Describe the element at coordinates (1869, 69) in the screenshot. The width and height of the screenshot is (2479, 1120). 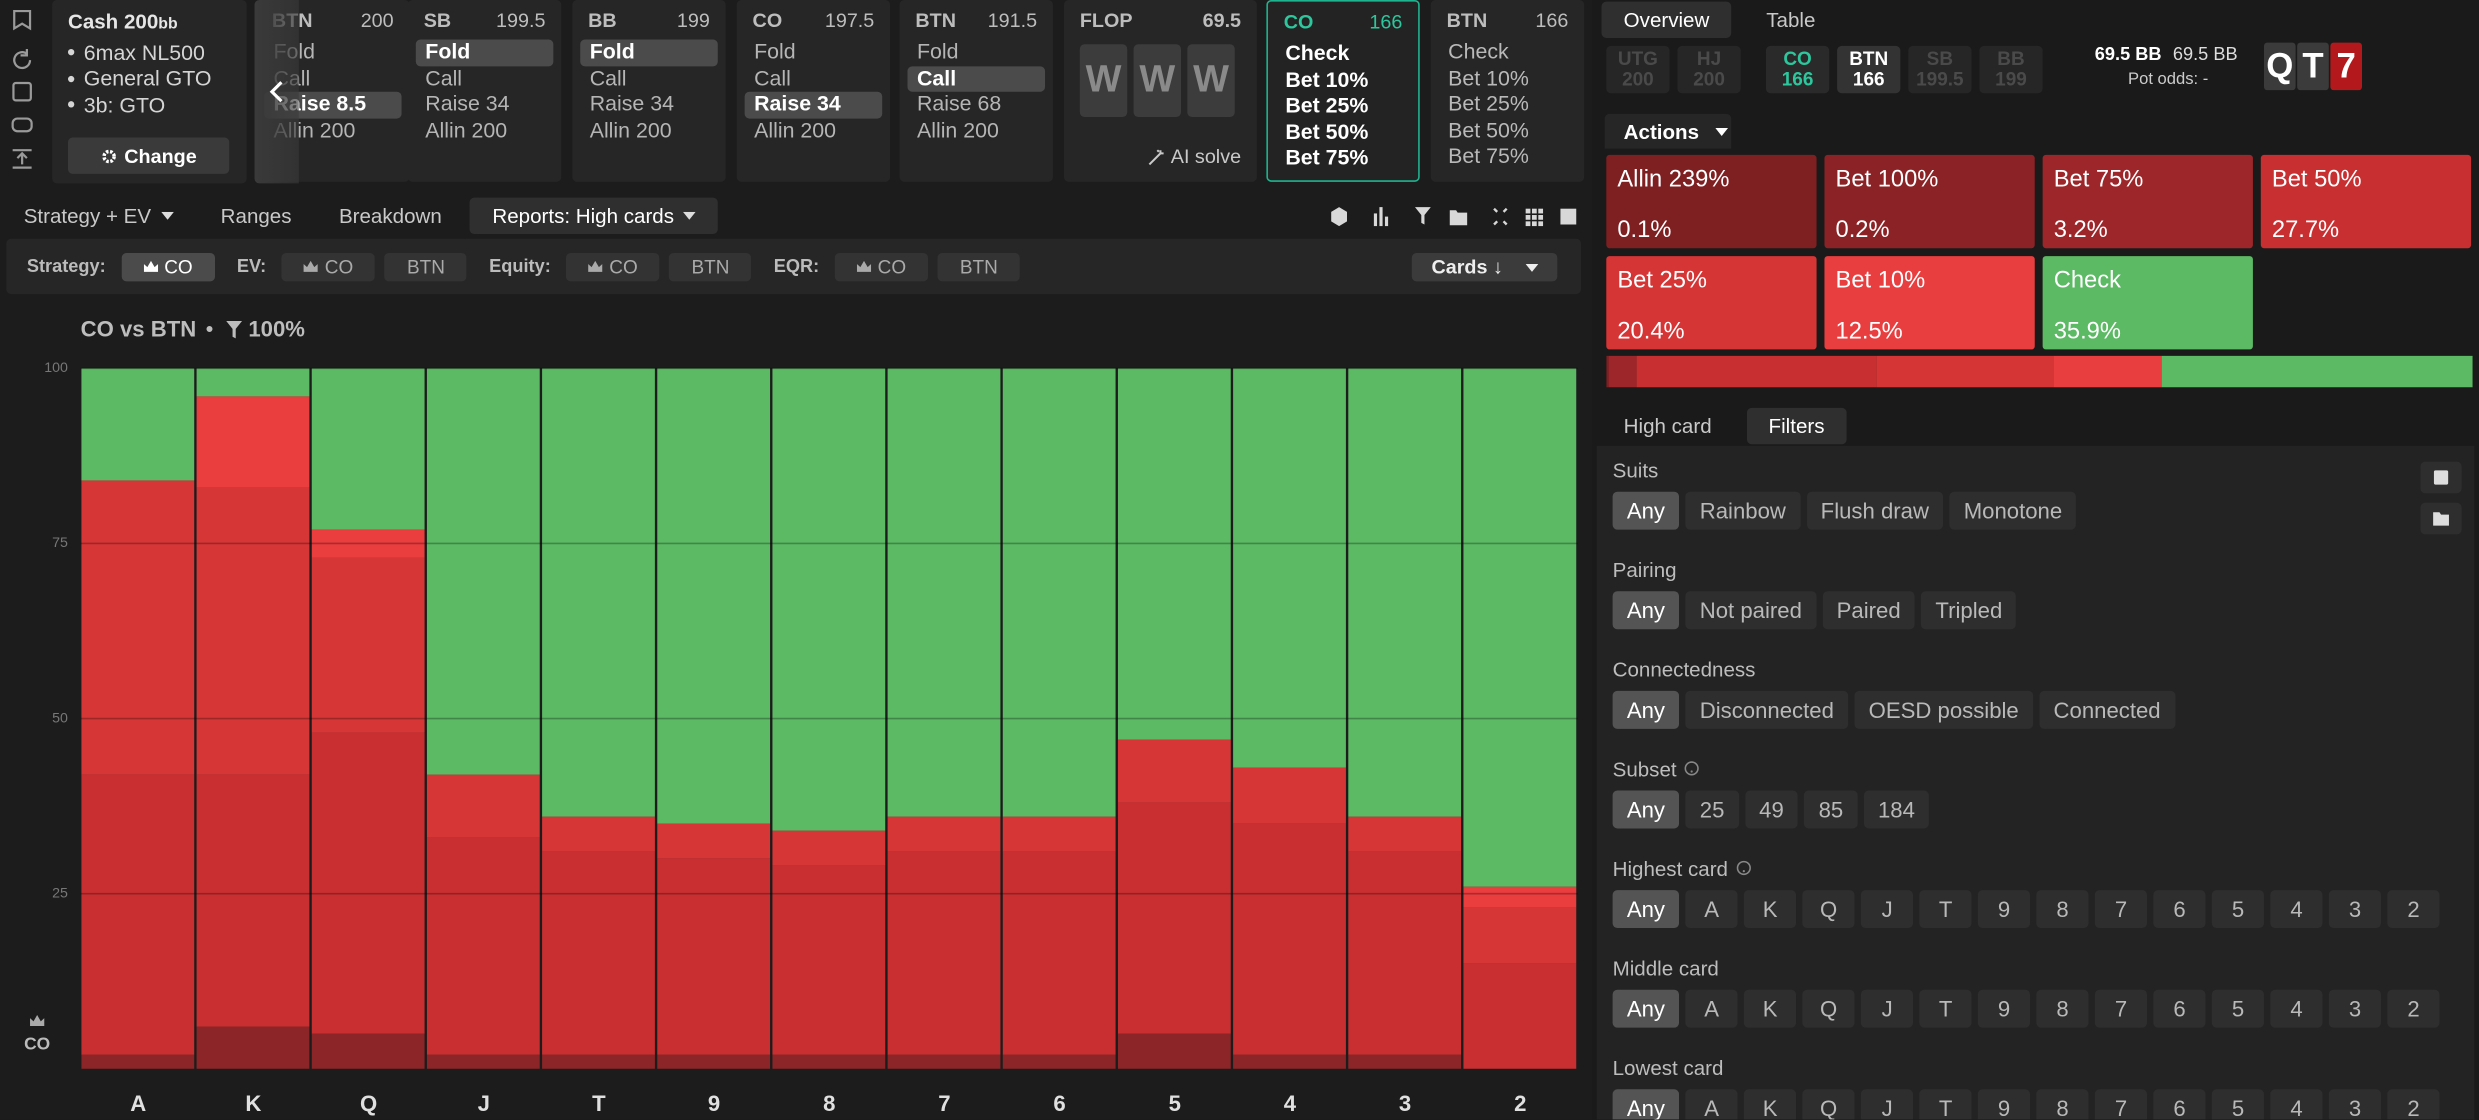
I see `position-box: BTN 166` at that location.